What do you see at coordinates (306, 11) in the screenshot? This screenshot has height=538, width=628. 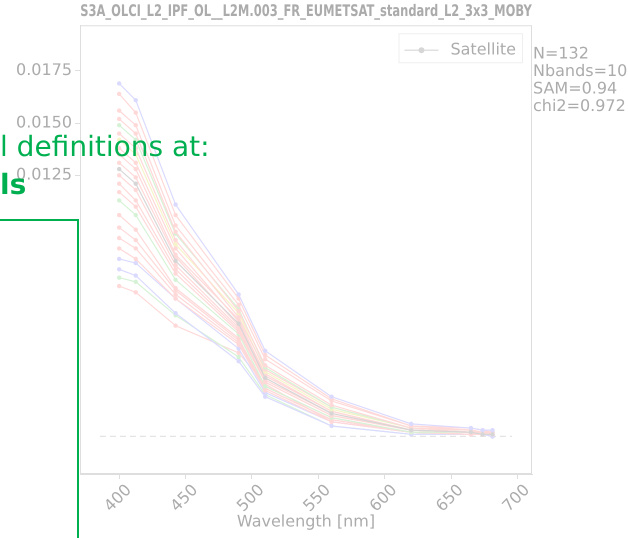 I see `chart-title: S3A_OLCI_L2_IPF_OL__L2M.003_FR_EUMETSAT_standard_L2_3x3_MOBY` at bounding box center [306, 11].